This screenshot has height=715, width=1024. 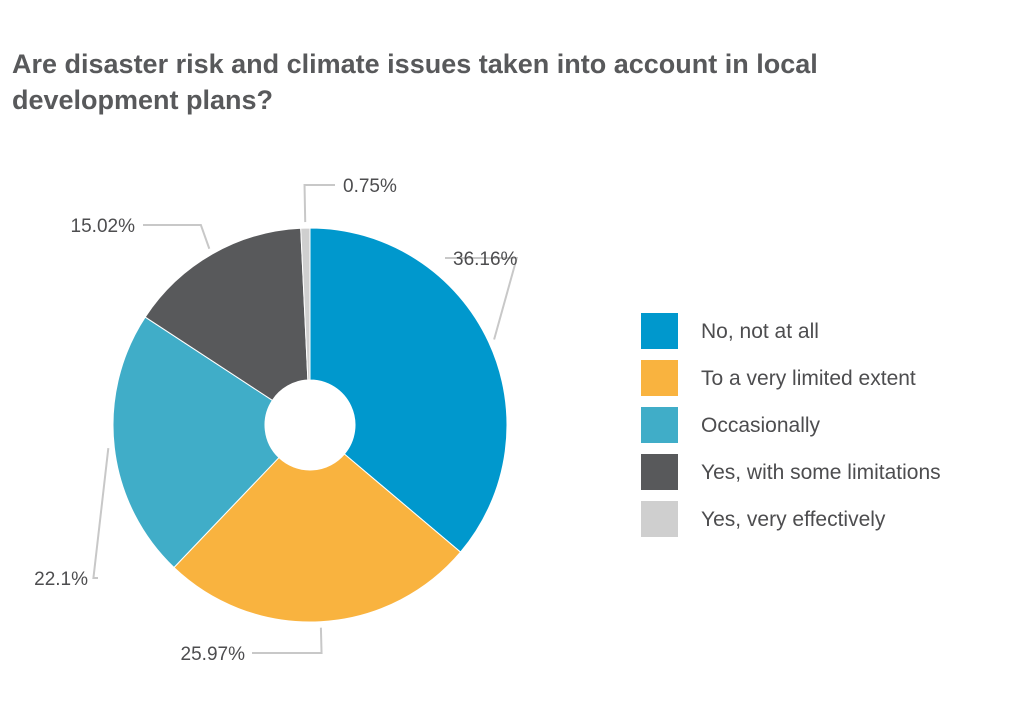 What do you see at coordinates (485, 259) in the screenshot?
I see `data-label-no-not-at-all: 36.16%` at bounding box center [485, 259].